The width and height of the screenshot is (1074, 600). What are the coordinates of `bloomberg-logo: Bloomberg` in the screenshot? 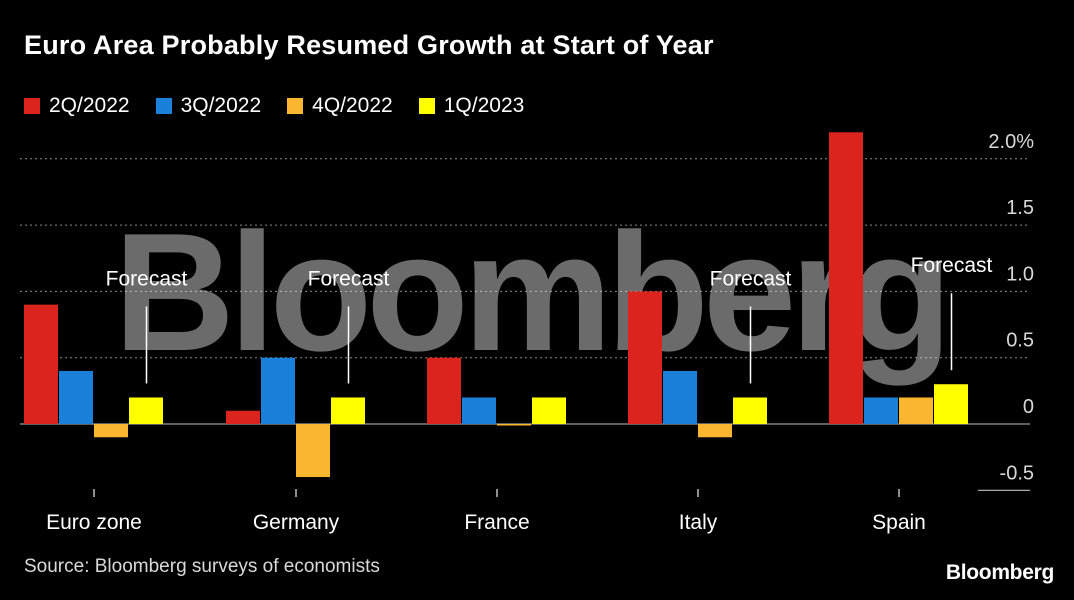 It's located at (999, 572).